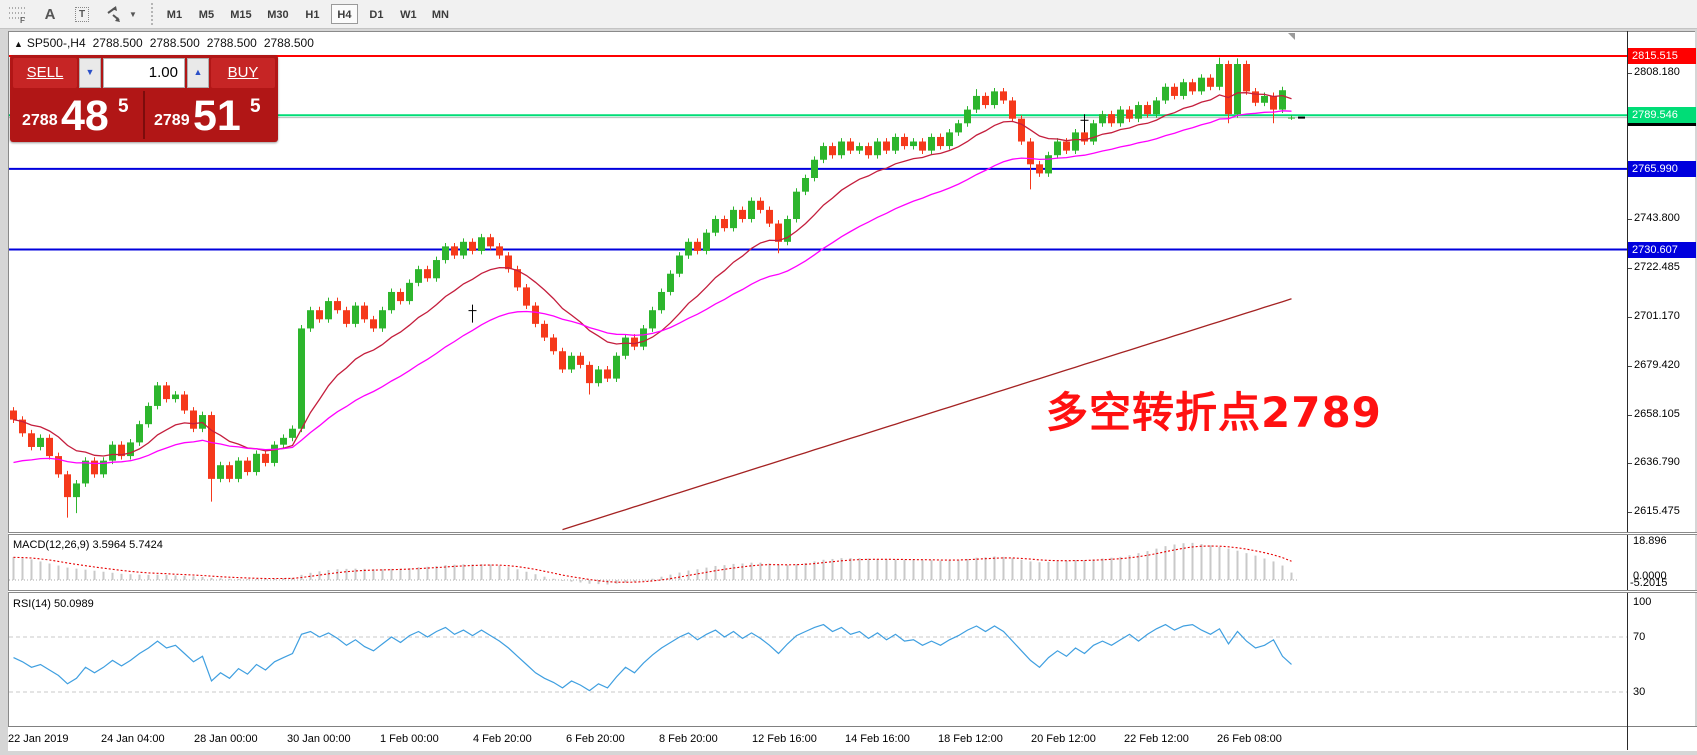 This screenshot has height=755, width=1697. I want to click on fibonacci-lines-icon: F, so click(18, 14).